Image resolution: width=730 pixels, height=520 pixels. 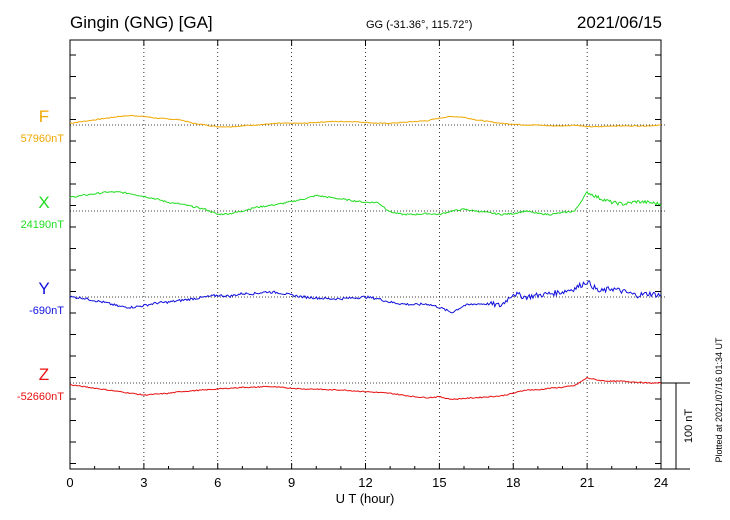 What do you see at coordinates (40, 255) in the screenshot?
I see `series-labels: F 57960nT X 24190nT Y -690nT Z -52660nT` at bounding box center [40, 255].